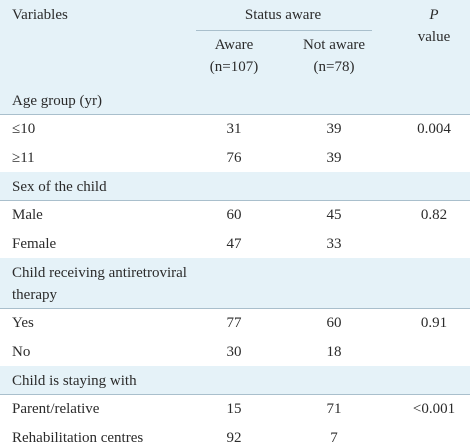  What do you see at coordinates (40, 15) in the screenshot?
I see `header-cell: Variables` at bounding box center [40, 15].